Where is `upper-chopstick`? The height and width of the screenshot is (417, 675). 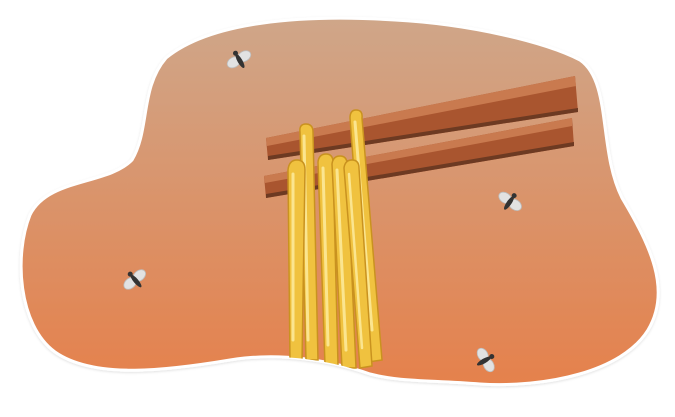
upper-chopstick is located at coordinates (422, 118).